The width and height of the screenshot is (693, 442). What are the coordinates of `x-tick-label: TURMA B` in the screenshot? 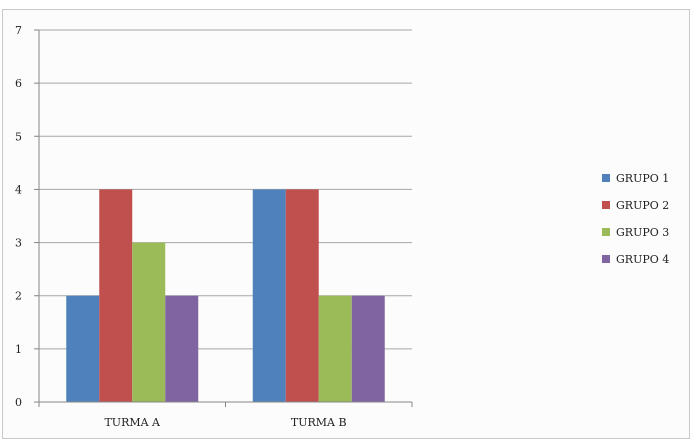 It's located at (319, 422).